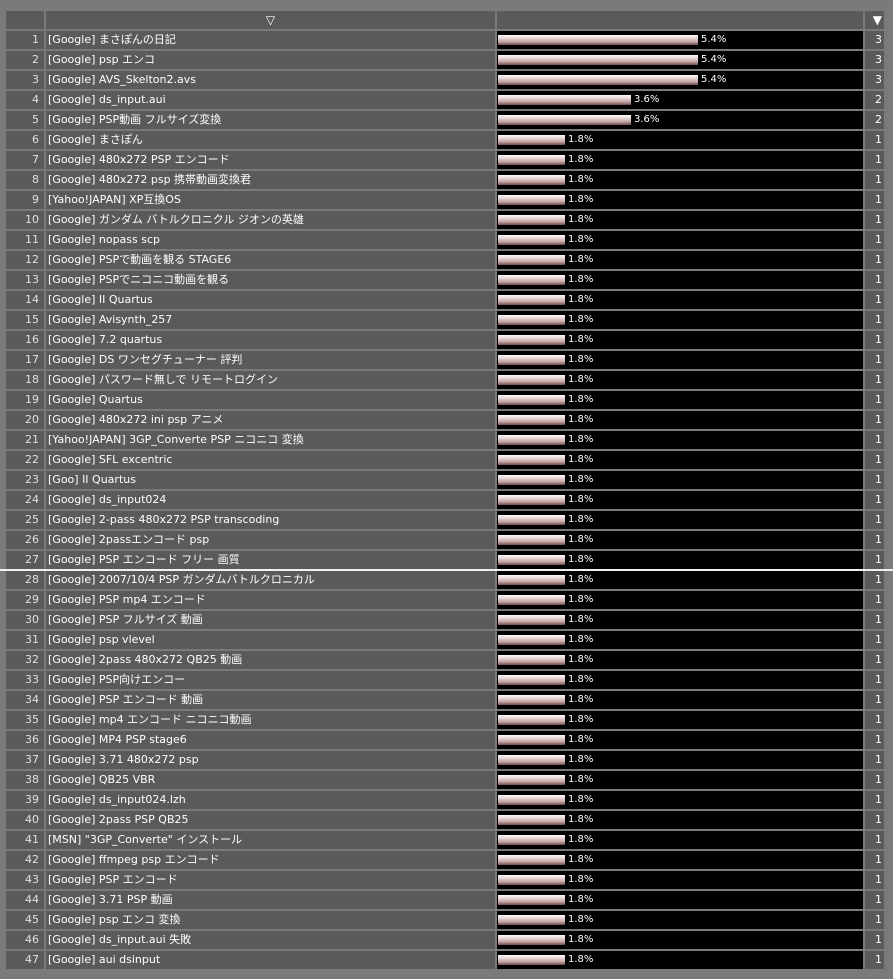 The image size is (893, 979). What do you see at coordinates (270, 620) in the screenshot?
I see `row-search-term: [Google] PSP フルサイズ 動画` at bounding box center [270, 620].